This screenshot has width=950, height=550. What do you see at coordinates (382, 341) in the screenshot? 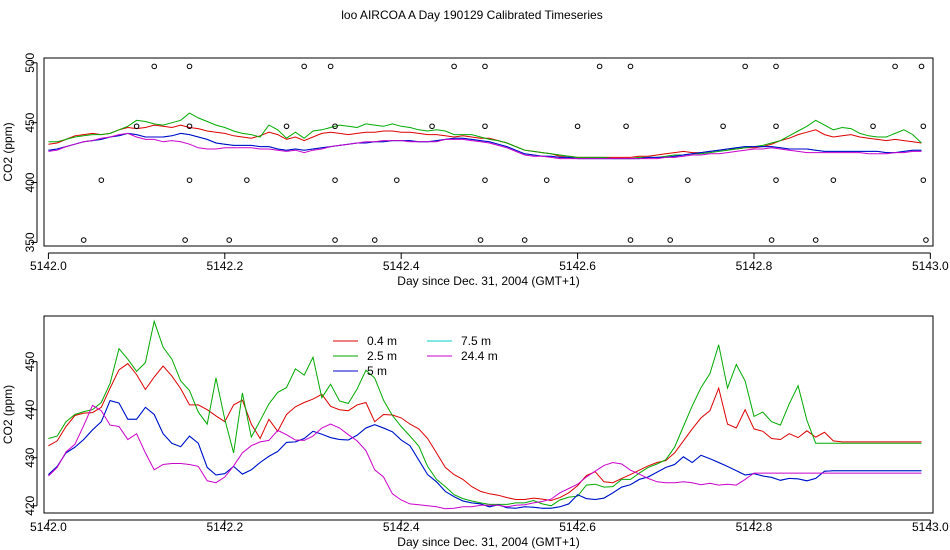
I see `legend-label: 0.4 m` at bounding box center [382, 341].